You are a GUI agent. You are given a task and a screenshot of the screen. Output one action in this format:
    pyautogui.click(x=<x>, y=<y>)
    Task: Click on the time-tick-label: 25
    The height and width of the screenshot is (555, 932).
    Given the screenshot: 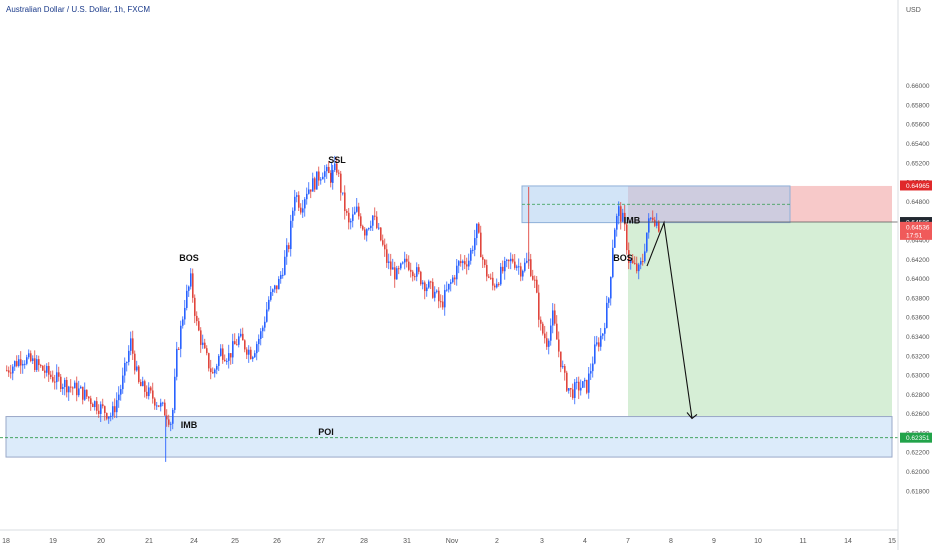 What is the action you would take?
    pyautogui.click(x=235, y=541)
    